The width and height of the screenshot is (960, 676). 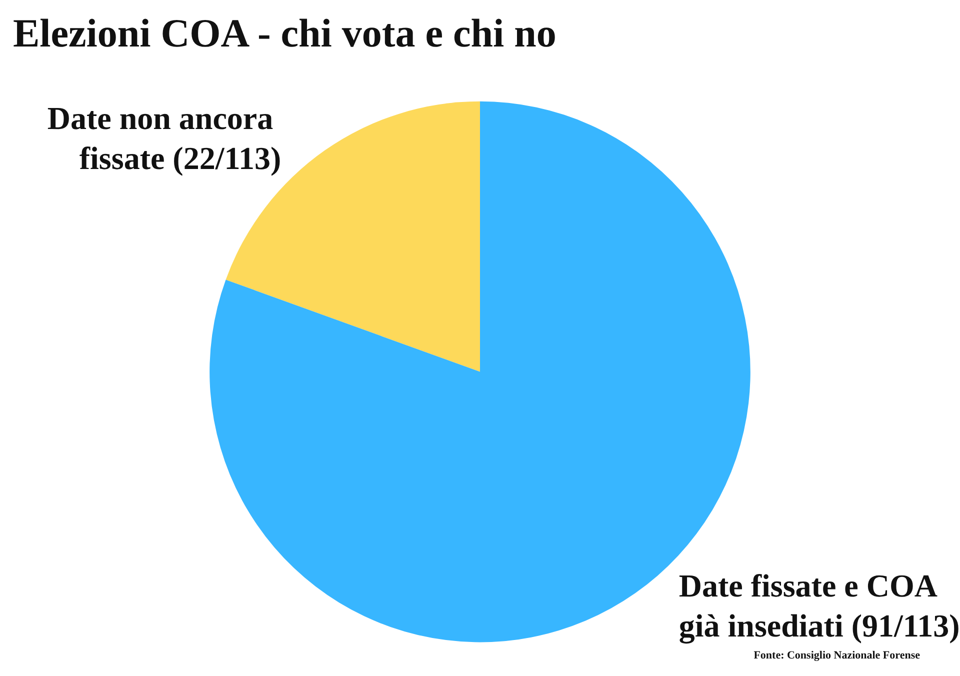 What do you see at coordinates (164, 138) in the screenshot?
I see `slice-label: Date non ancora fissate (22/113)` at bounding box center [164, 138].